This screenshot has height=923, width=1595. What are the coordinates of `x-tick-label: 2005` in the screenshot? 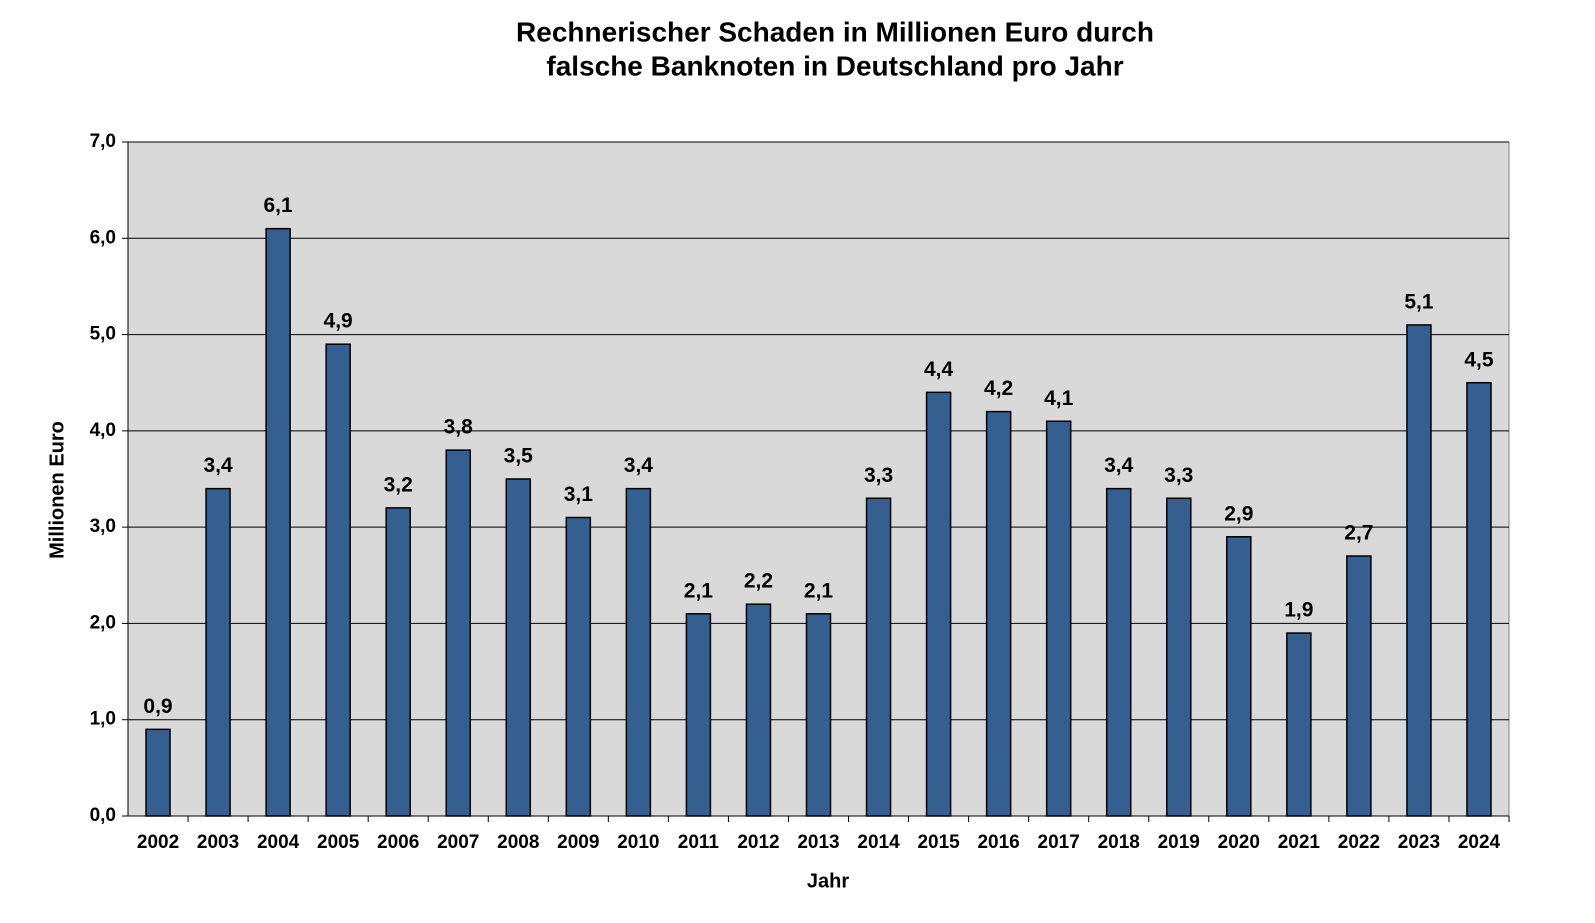 It's located at (338, 842).